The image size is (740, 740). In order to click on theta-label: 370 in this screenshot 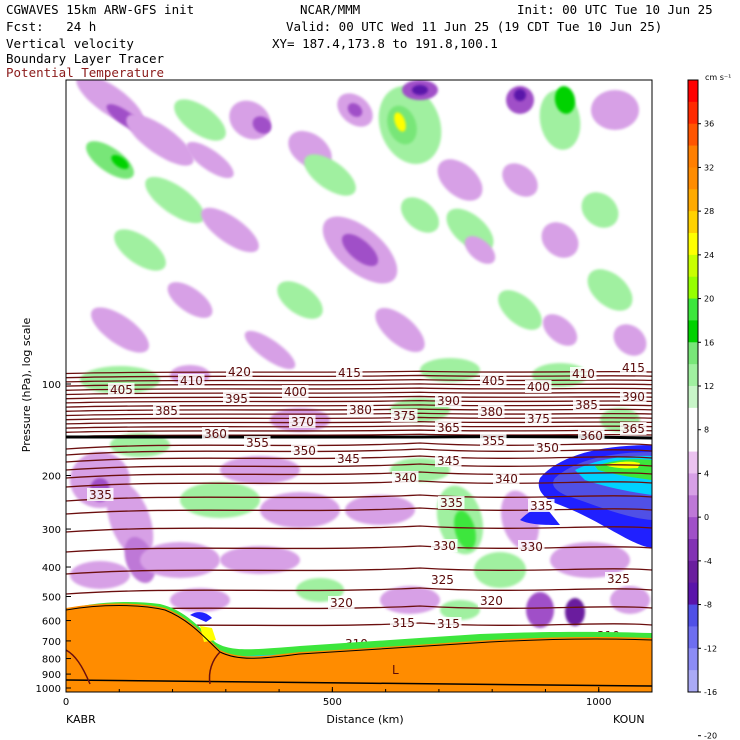, I will do `click(302, 422)`.